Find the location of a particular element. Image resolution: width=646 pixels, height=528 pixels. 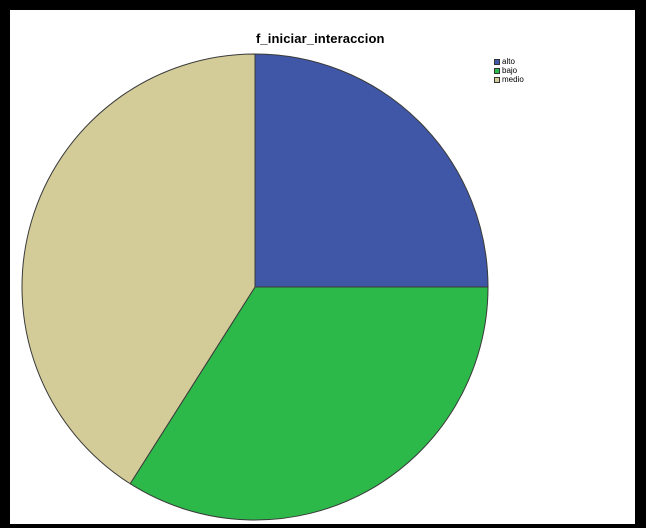

legend-label-alto: alto is located at coordinates (508, 61).